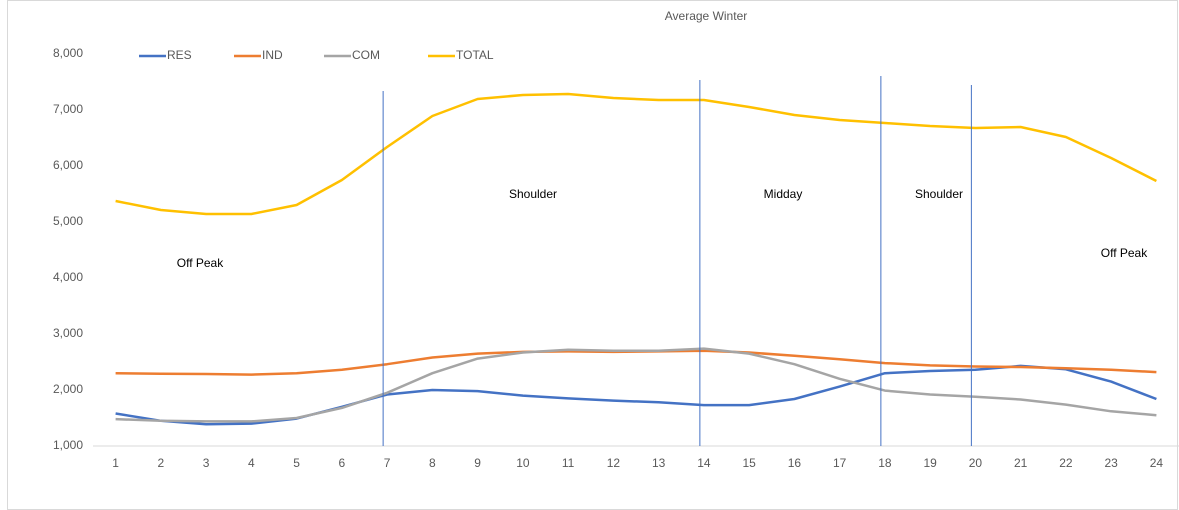 The height and width of the screenshot is (510, 1179). What do you see at coordinates (179, 55) in the screenshot?
I see `legend-label: RES` at bounding box center [179, 55].